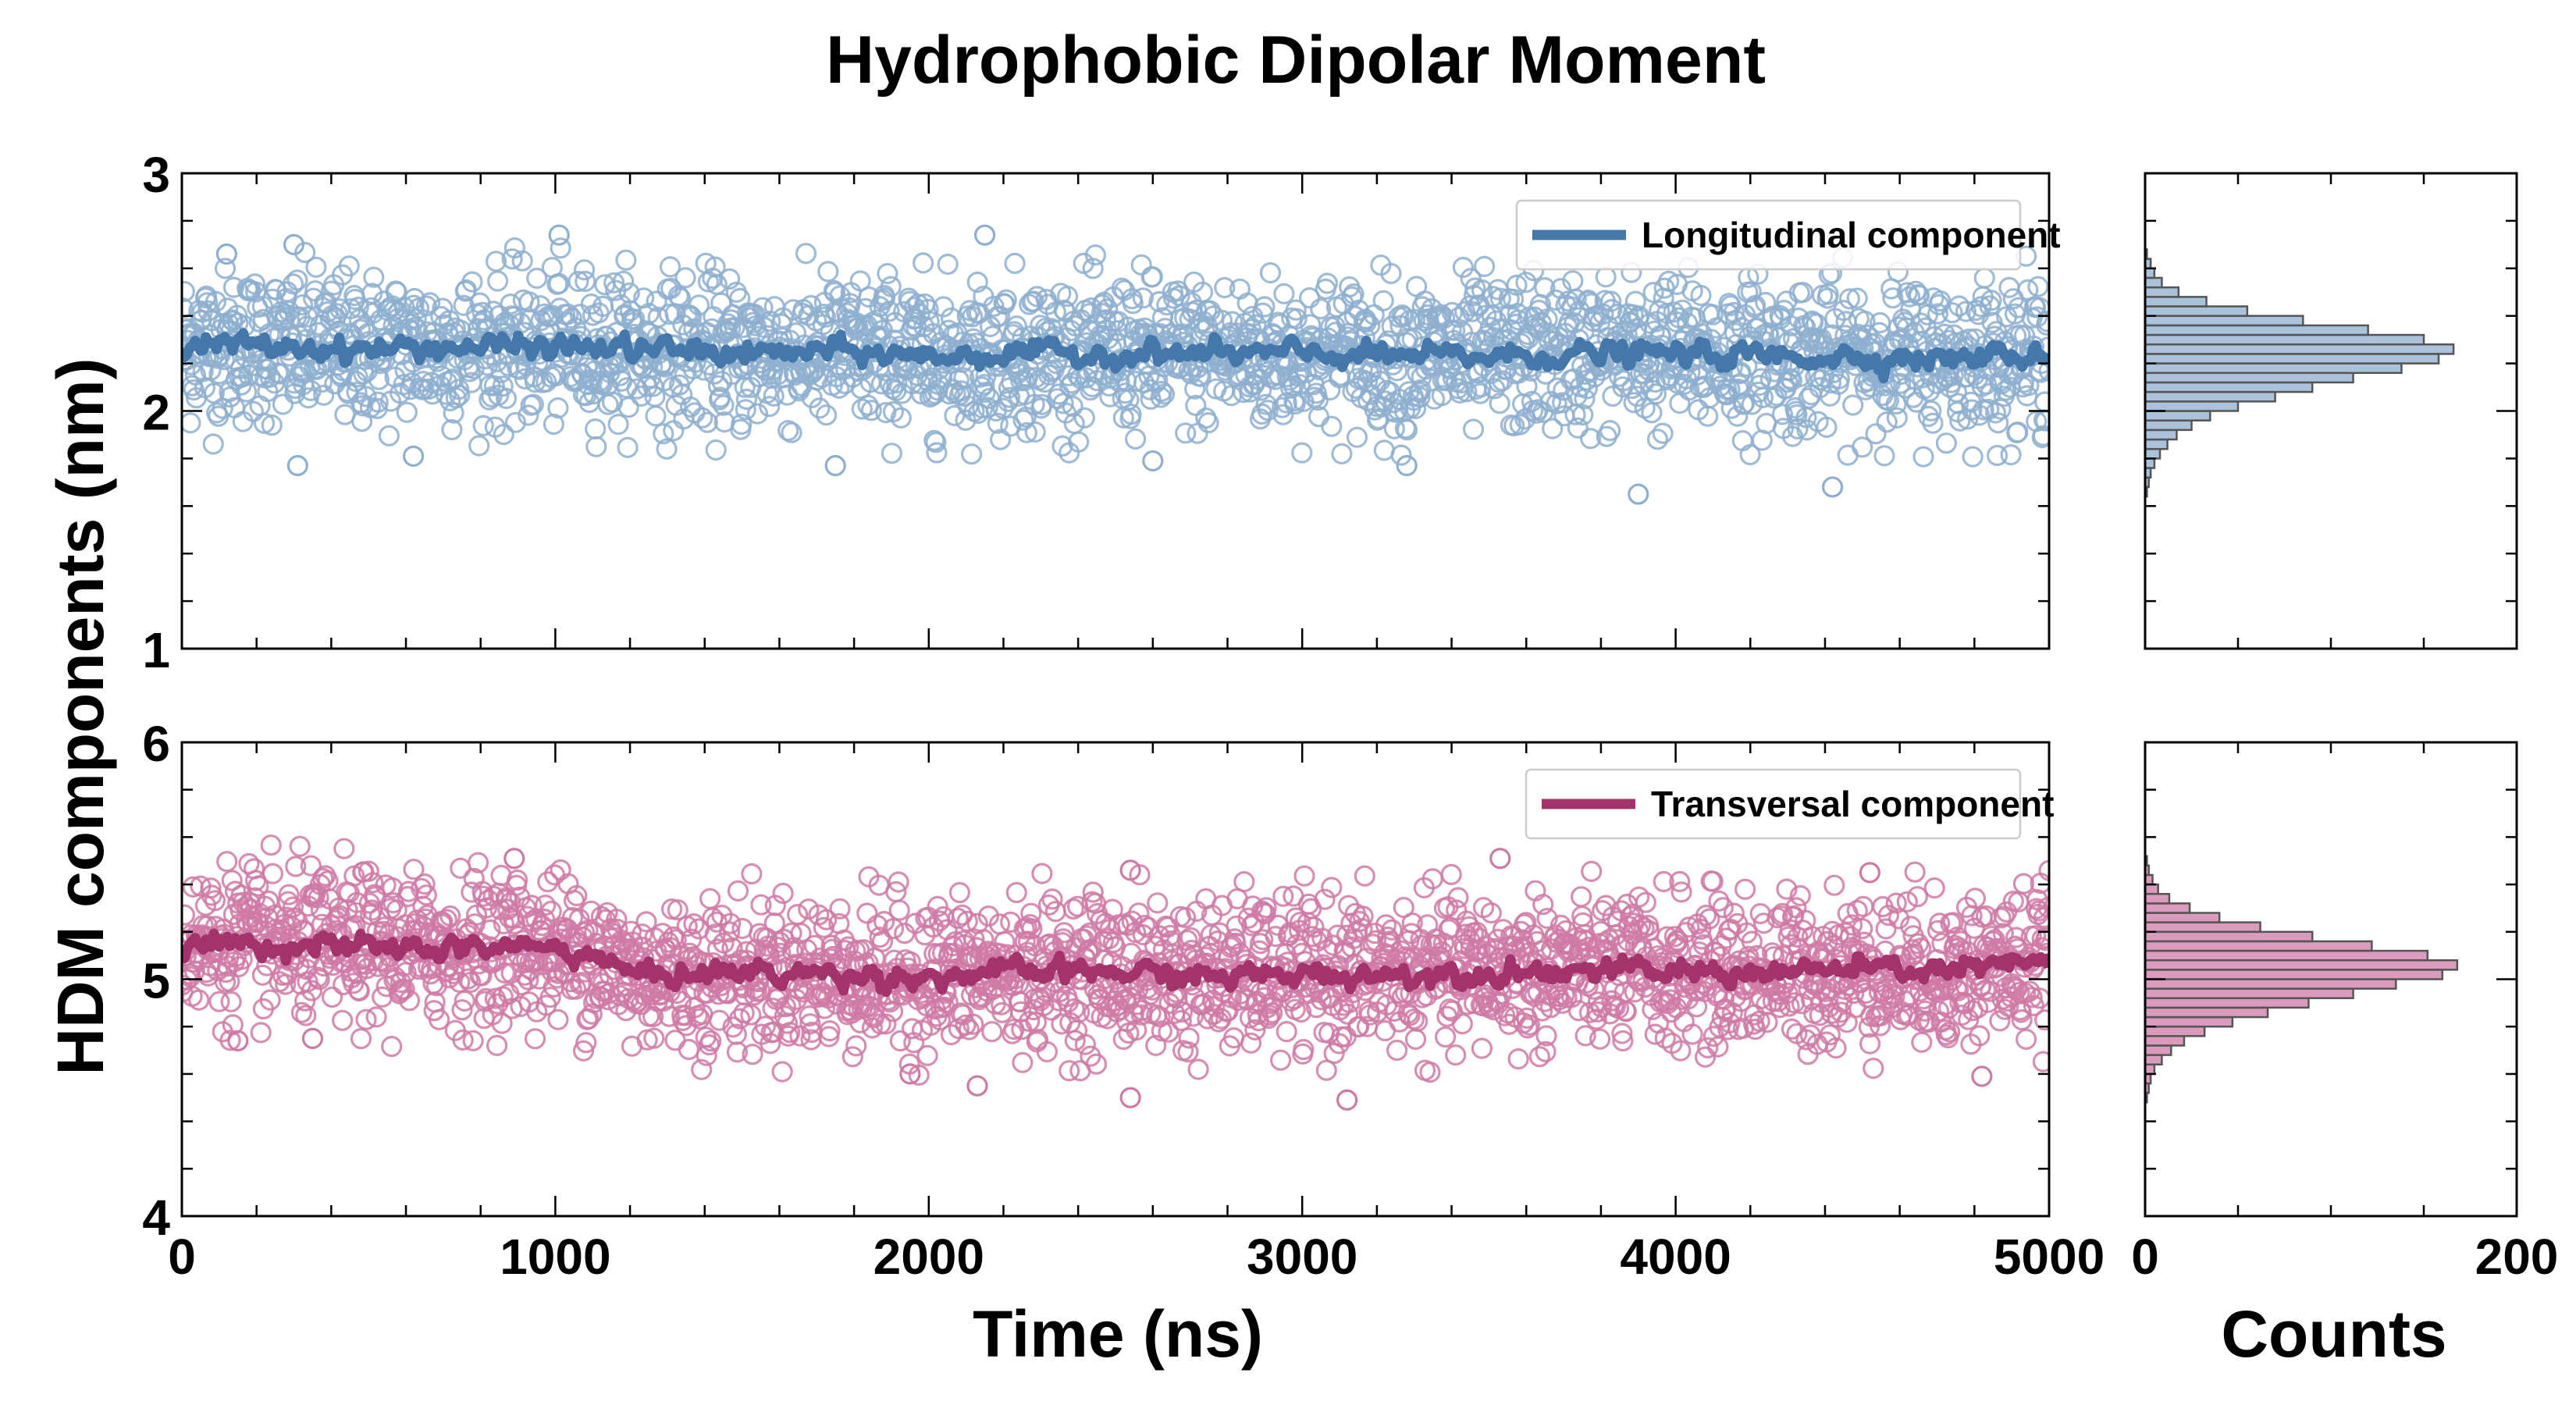  I want to click on transversal-hist-bars, so click(2301, 979).